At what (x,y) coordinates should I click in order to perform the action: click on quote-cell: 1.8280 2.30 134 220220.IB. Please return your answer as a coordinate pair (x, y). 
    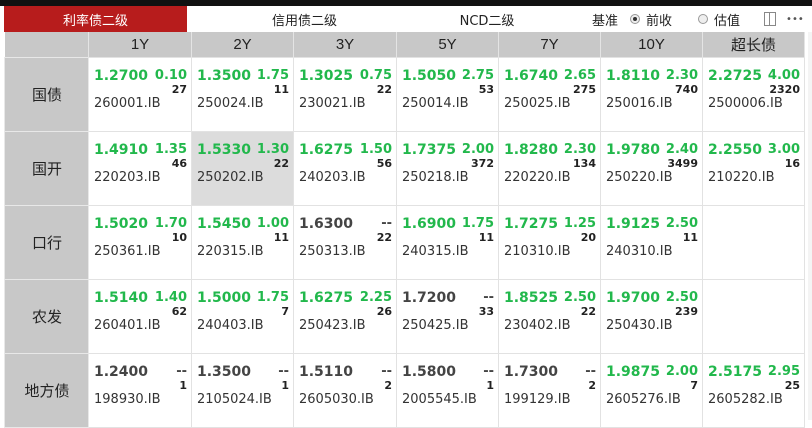
    Looking at the image, I should click on (549, 168).